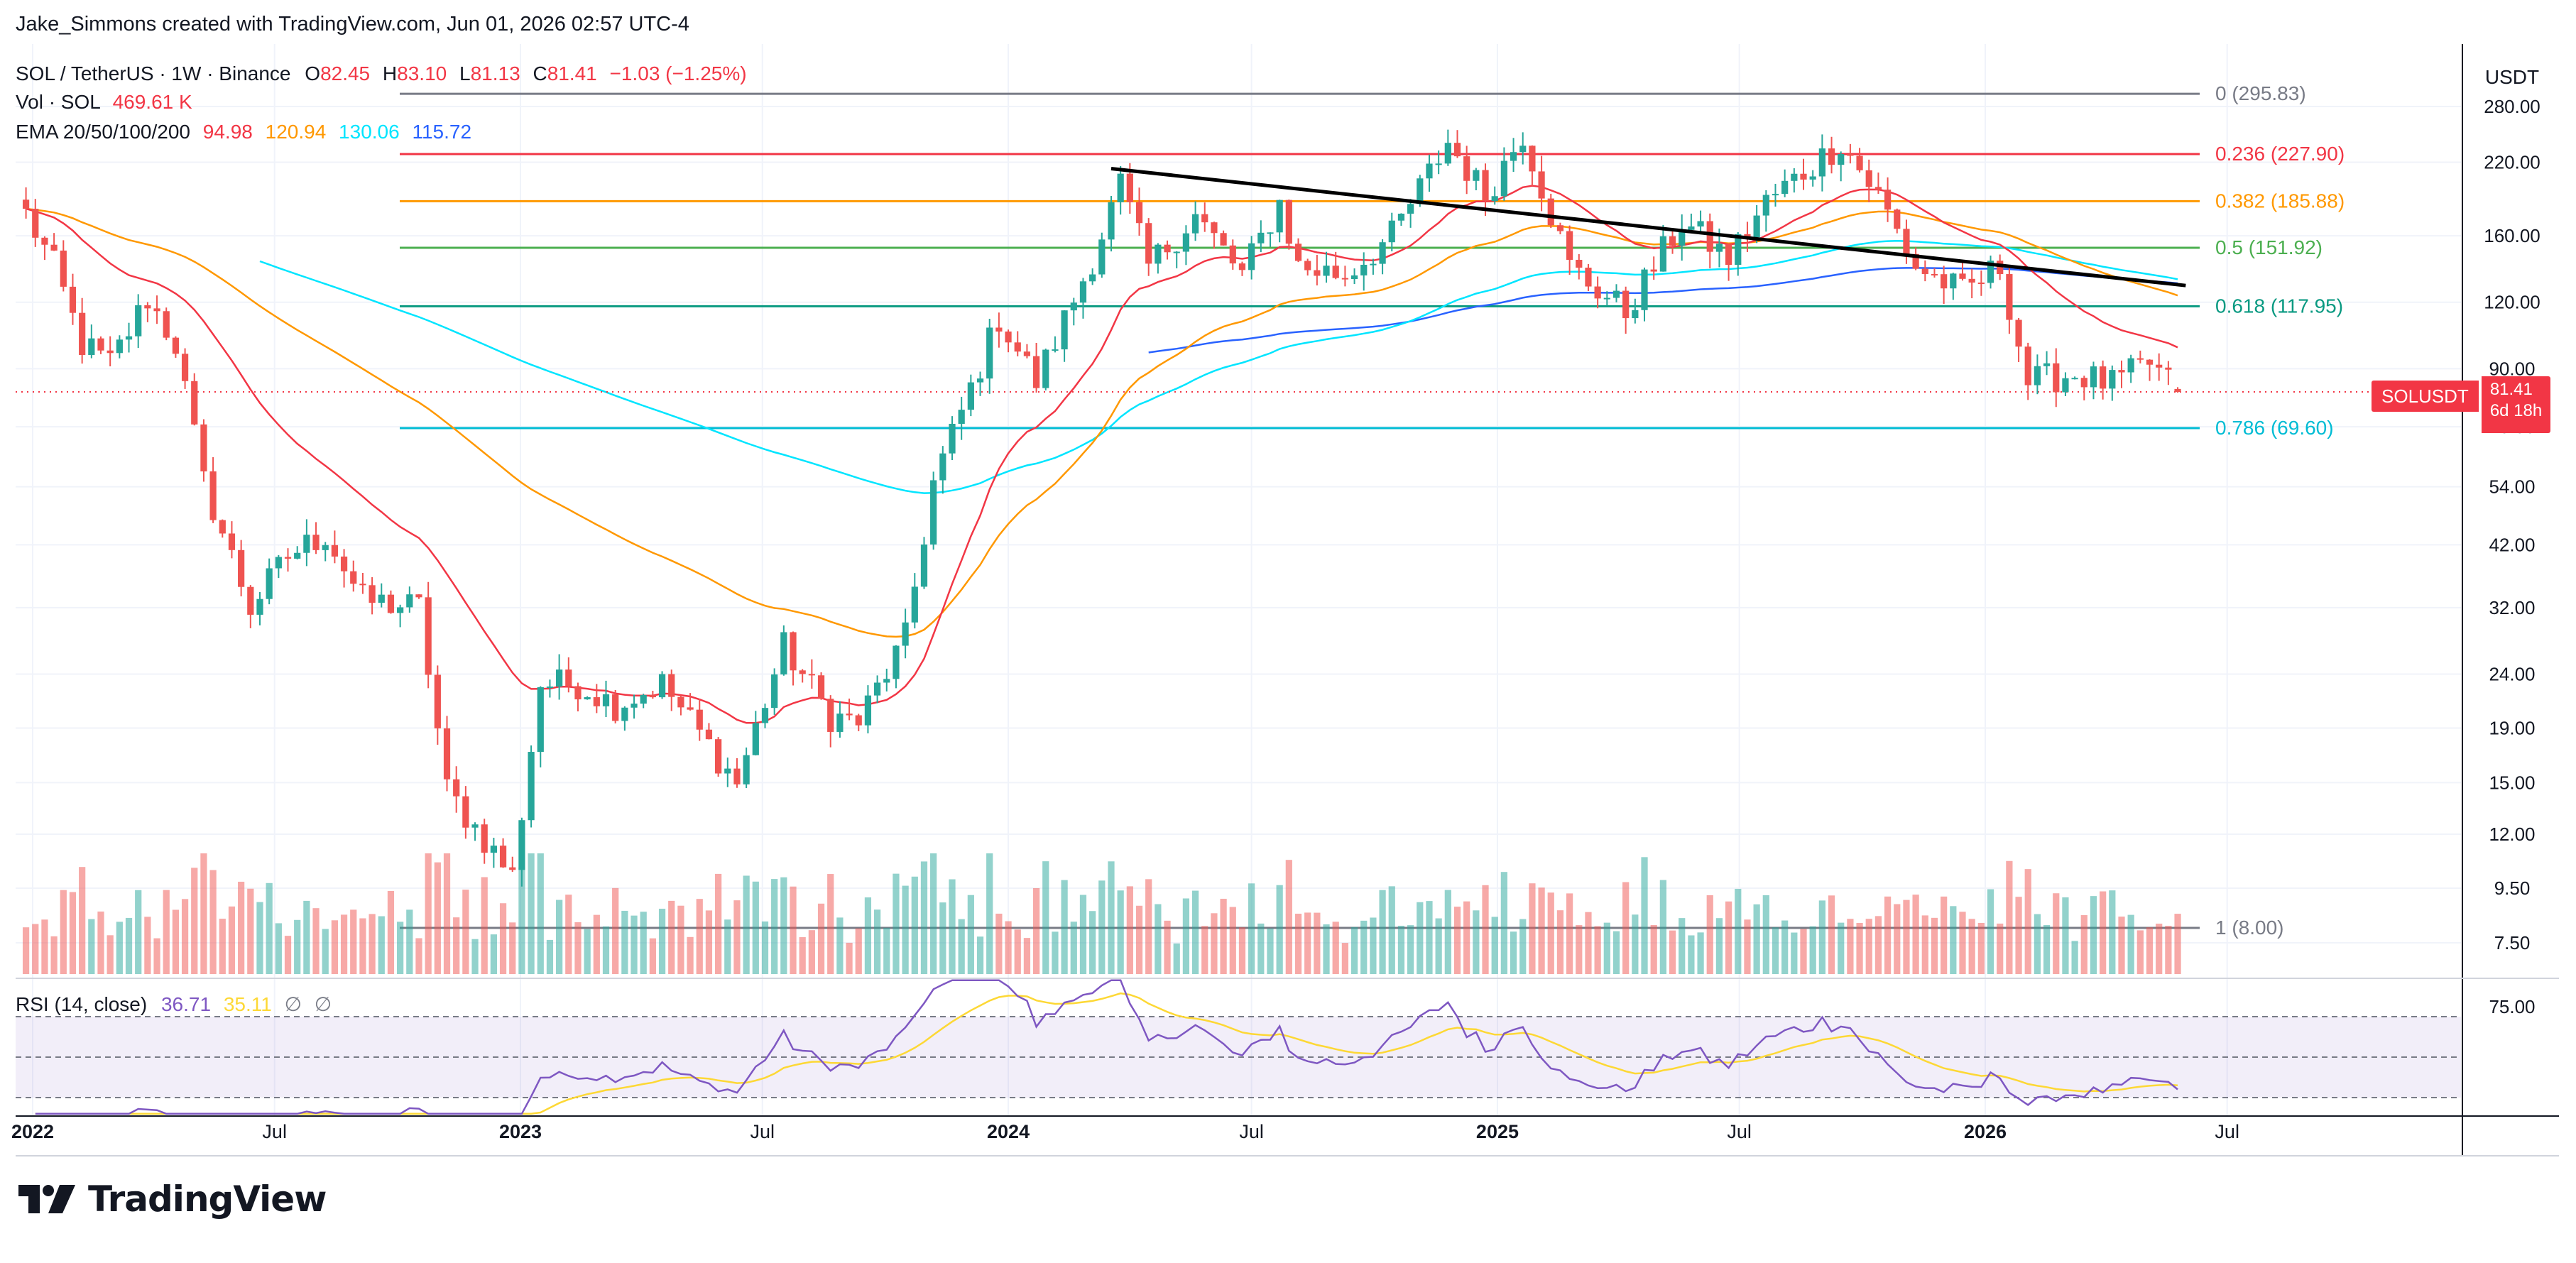 This screenshot has height=1263, width=2576. I want to click on volume-label: Vol · SOL, so click(58, 102).